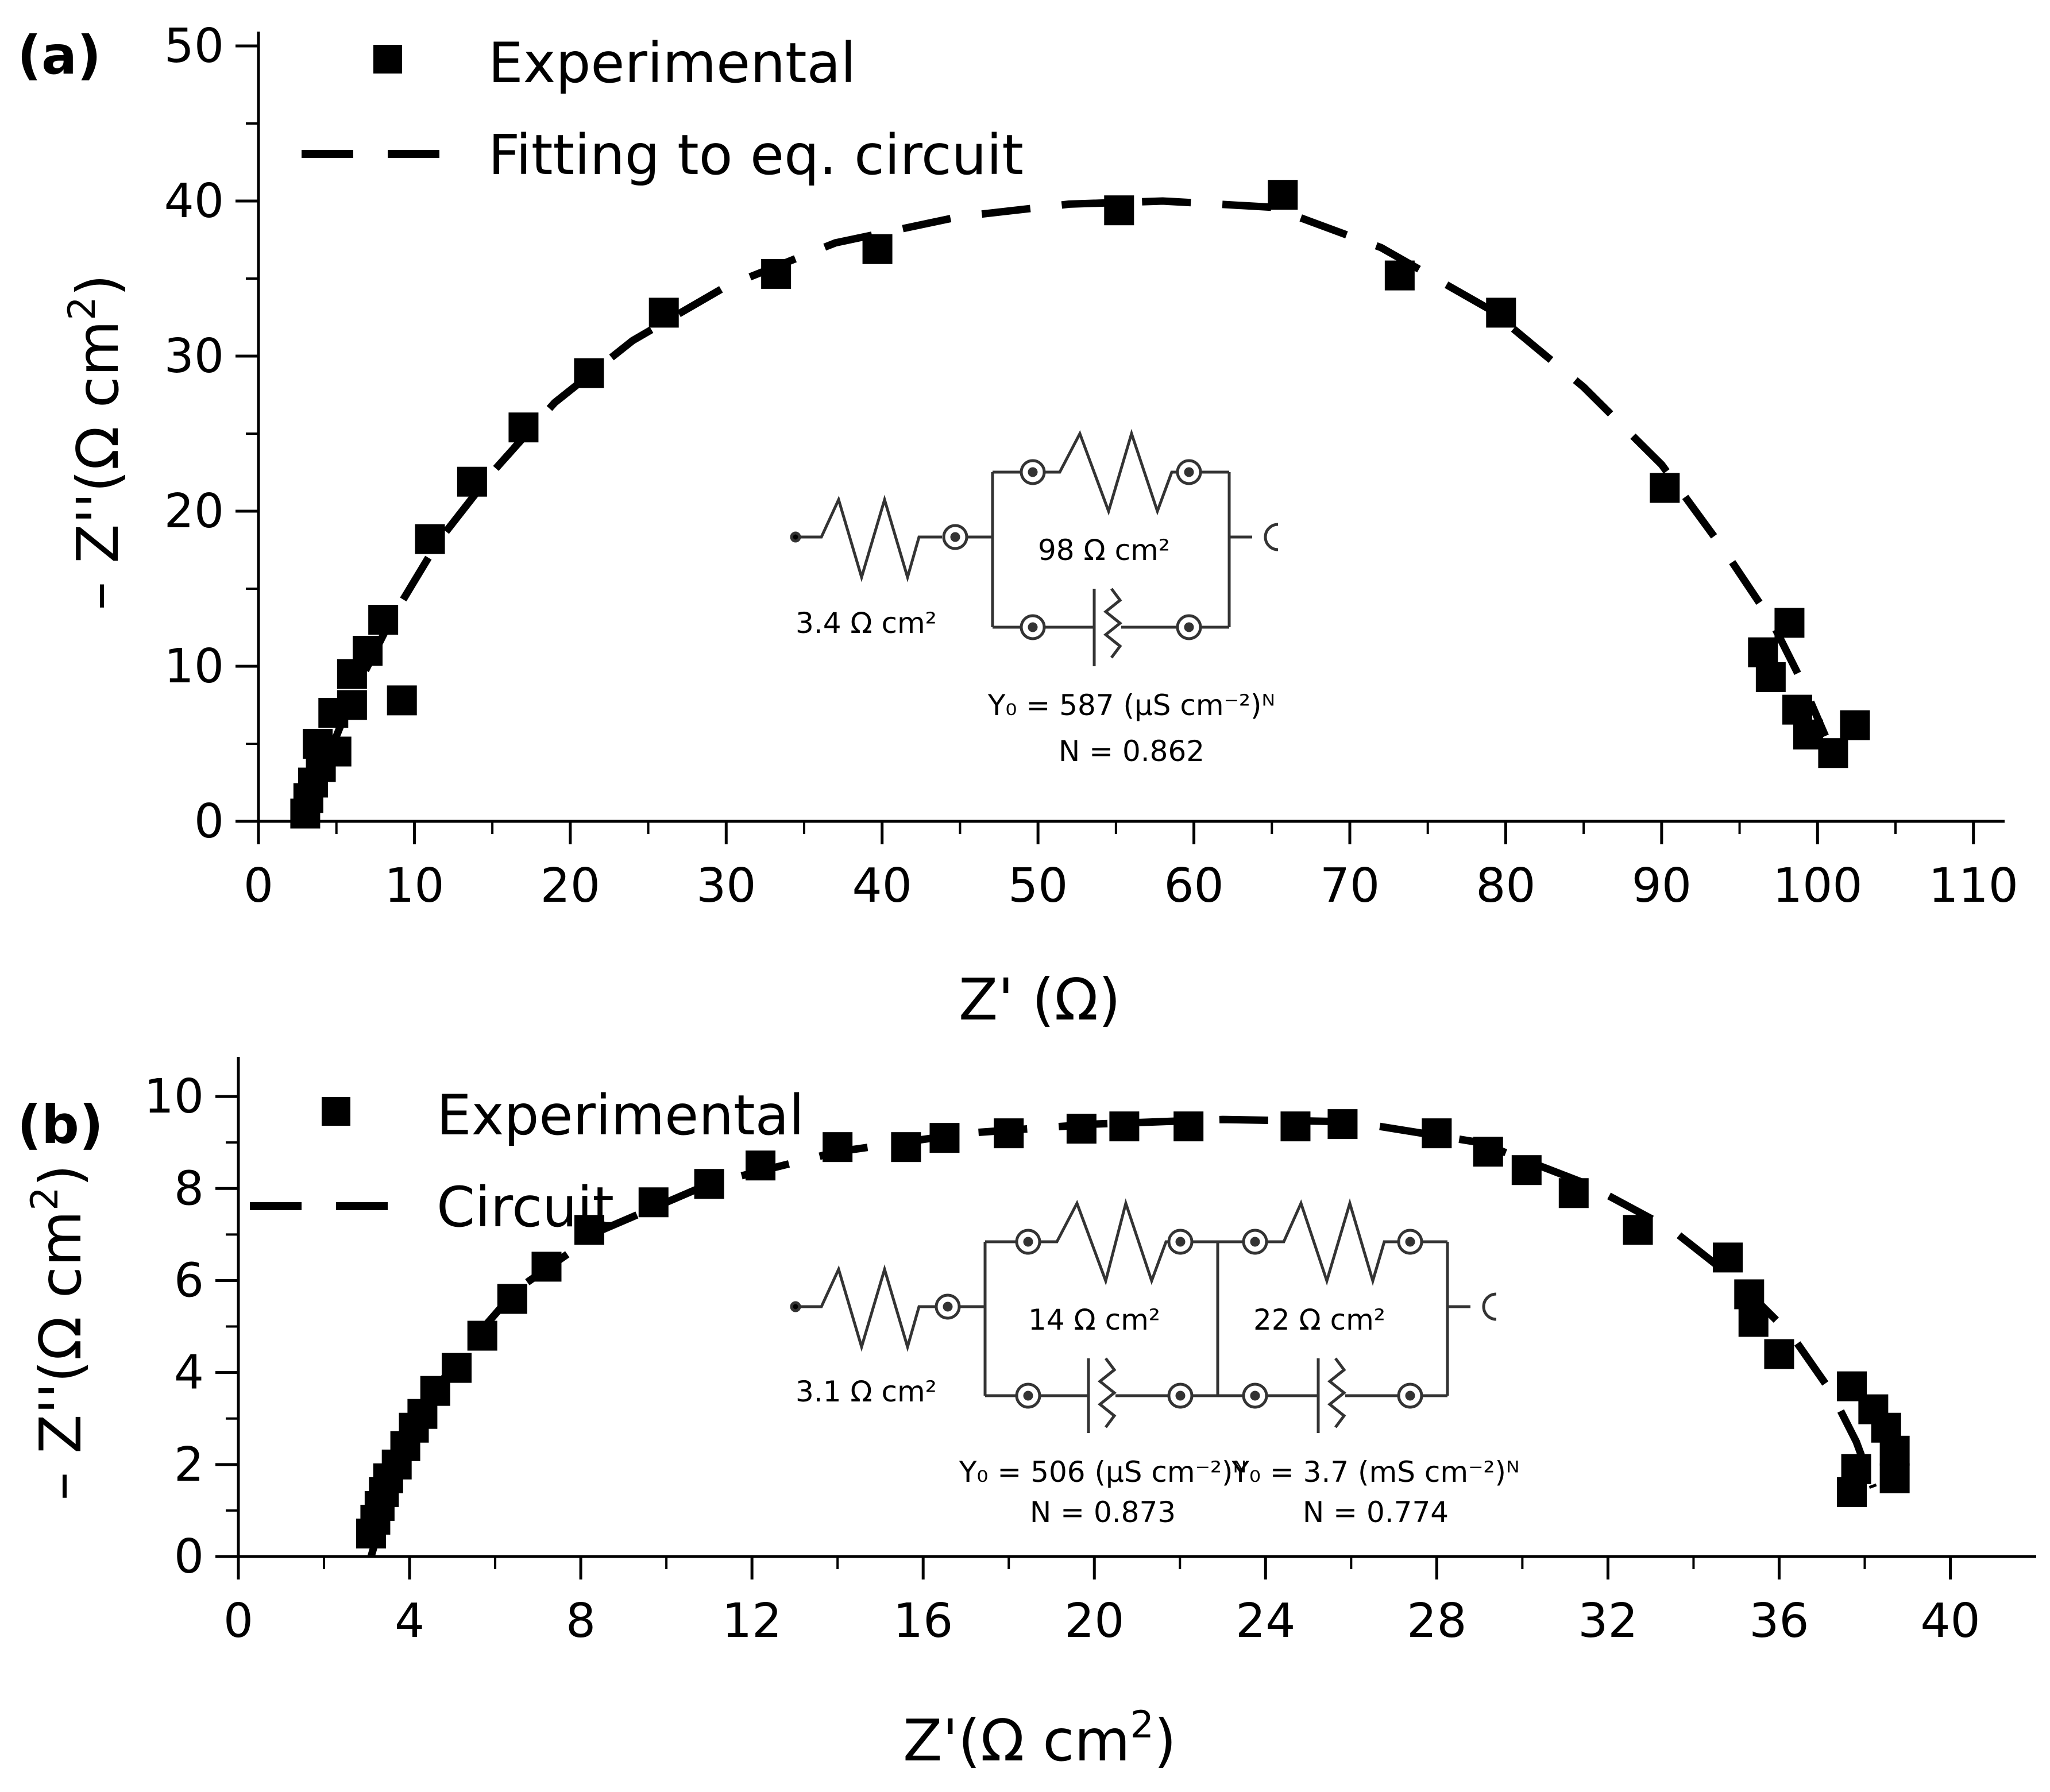 The image size is (2050, 1792). Describe the element at coordinates (1103, 1512) in the screenshot. I see `circuit-b-cpe1-n: N = 0.873` at that location.